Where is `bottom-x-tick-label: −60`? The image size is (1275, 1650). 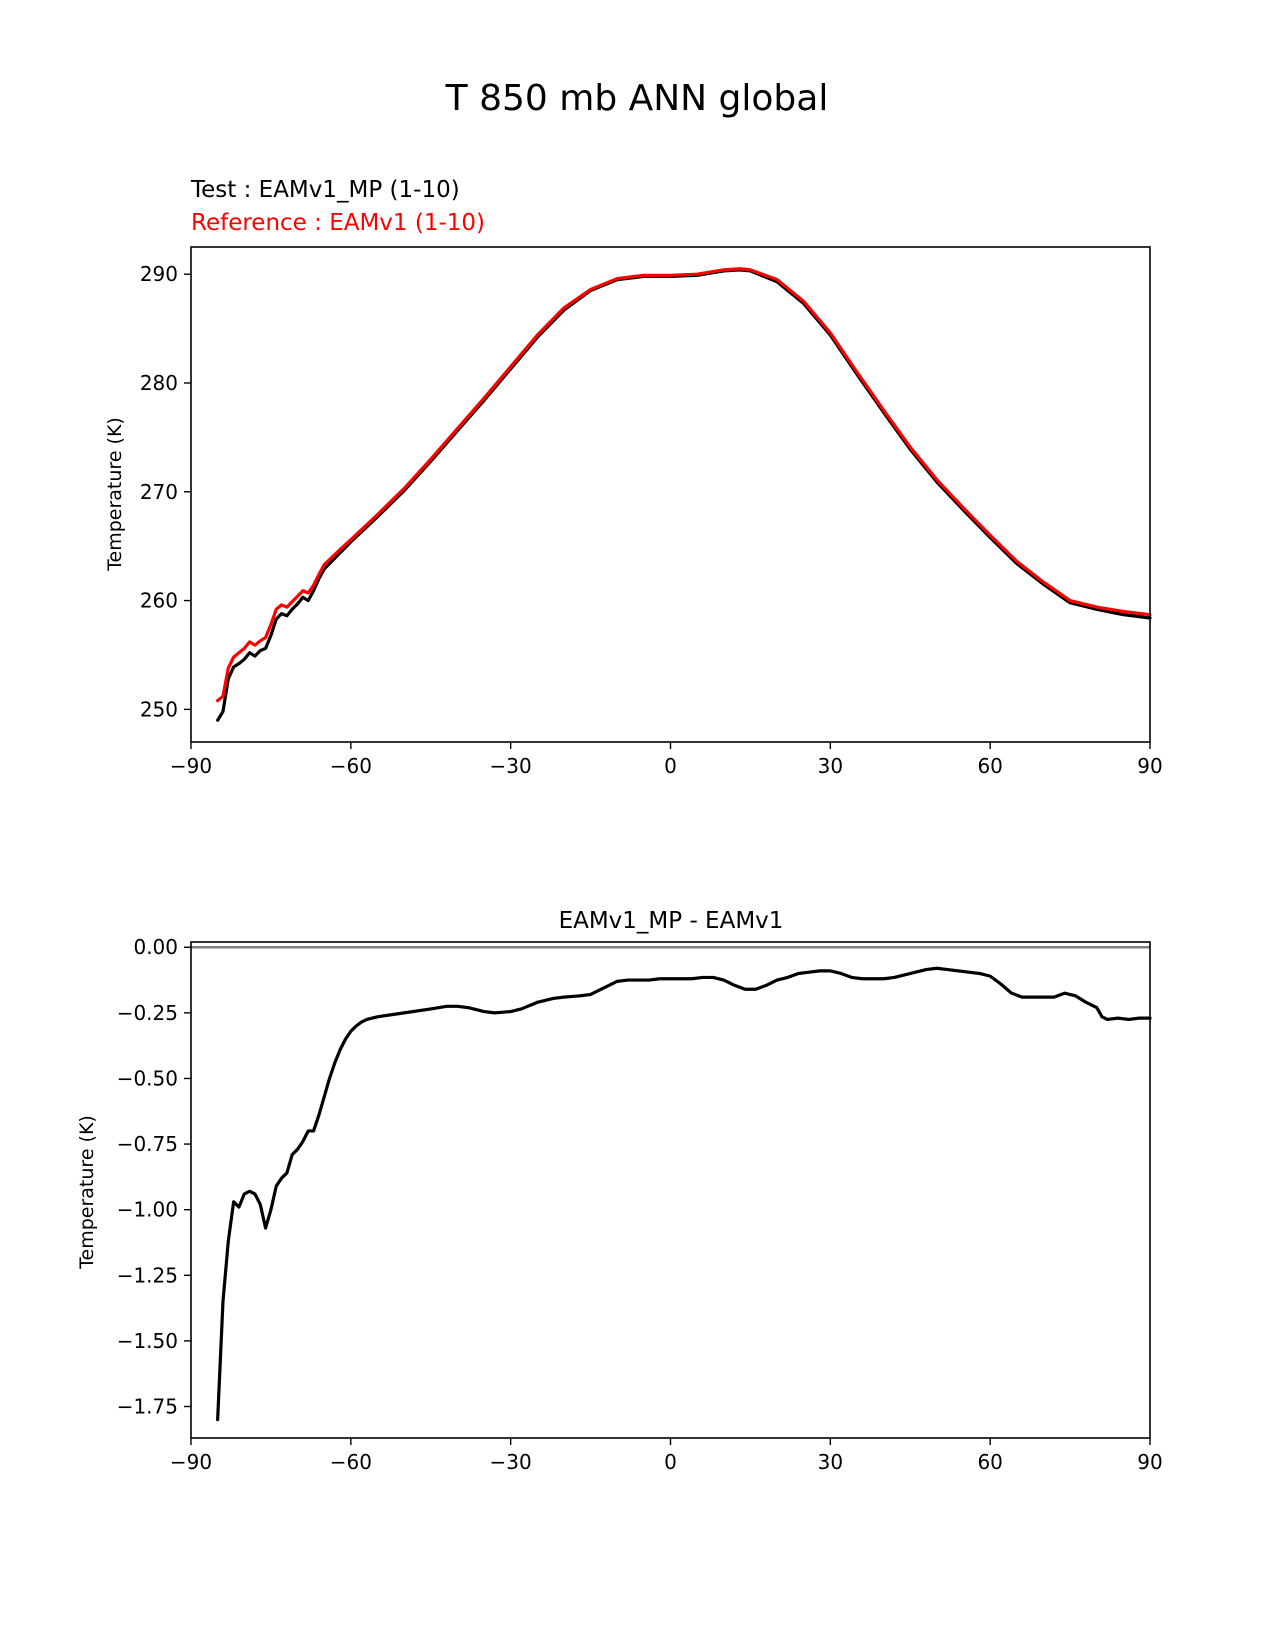
bottom-x-tick-label: −60 is located at coordinates (351, 1462).